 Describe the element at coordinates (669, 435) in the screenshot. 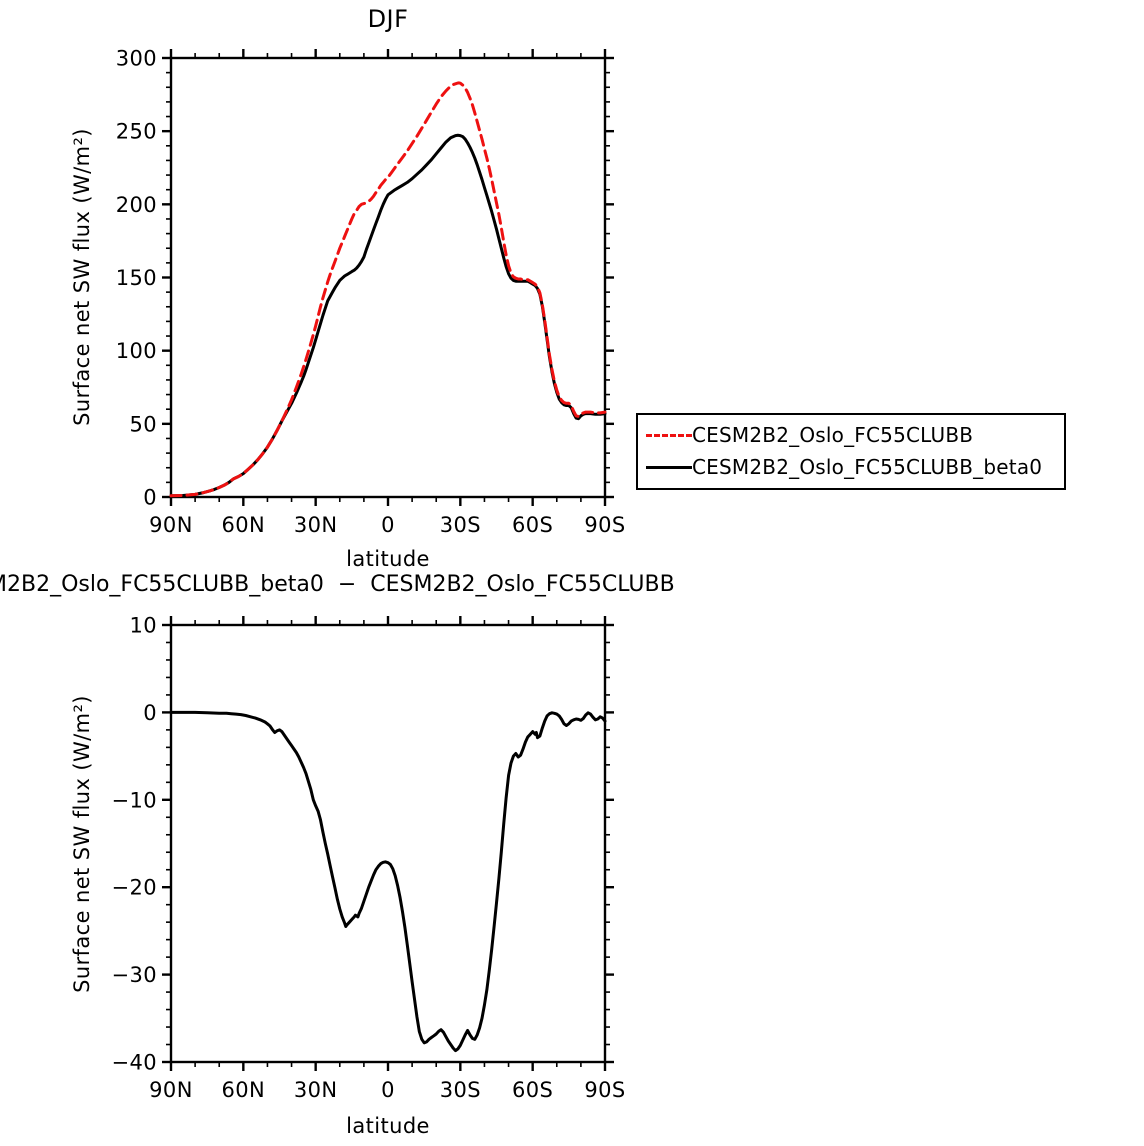

I see `legend-line-red-dashed` at that location.